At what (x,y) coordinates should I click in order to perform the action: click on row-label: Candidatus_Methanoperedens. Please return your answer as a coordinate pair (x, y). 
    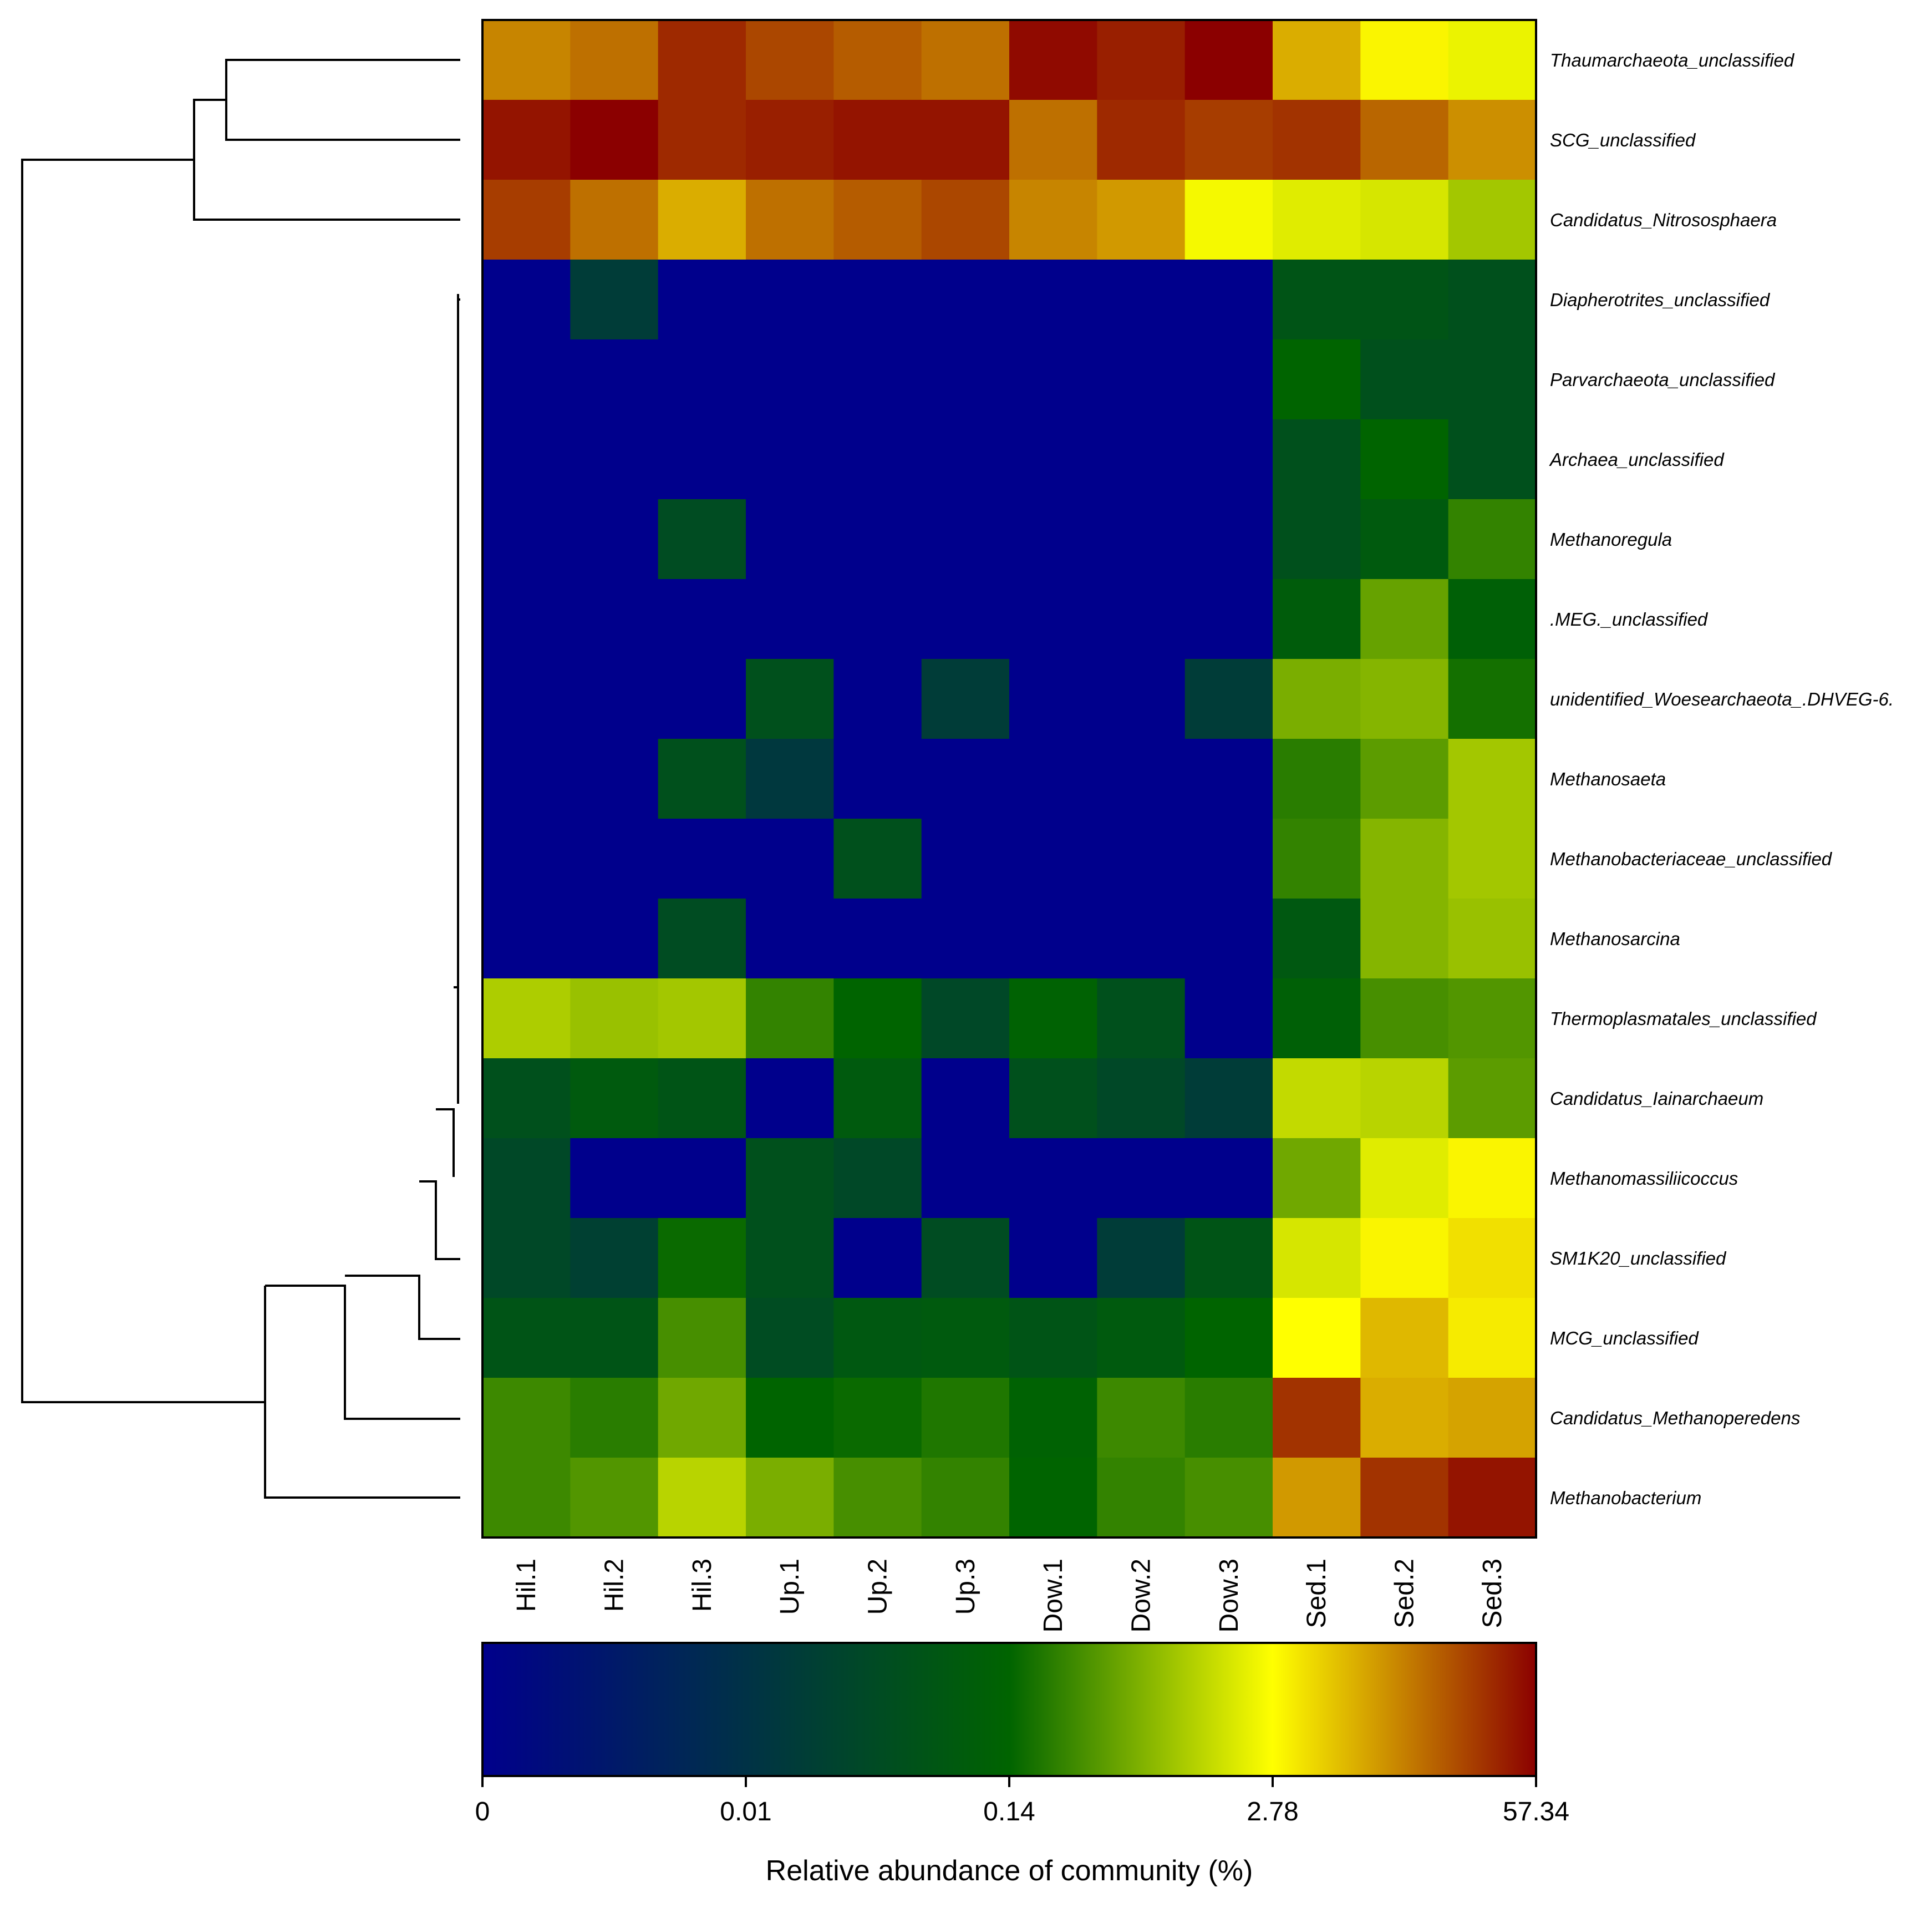
    Looking at the image, I should click on (1675, 1418).